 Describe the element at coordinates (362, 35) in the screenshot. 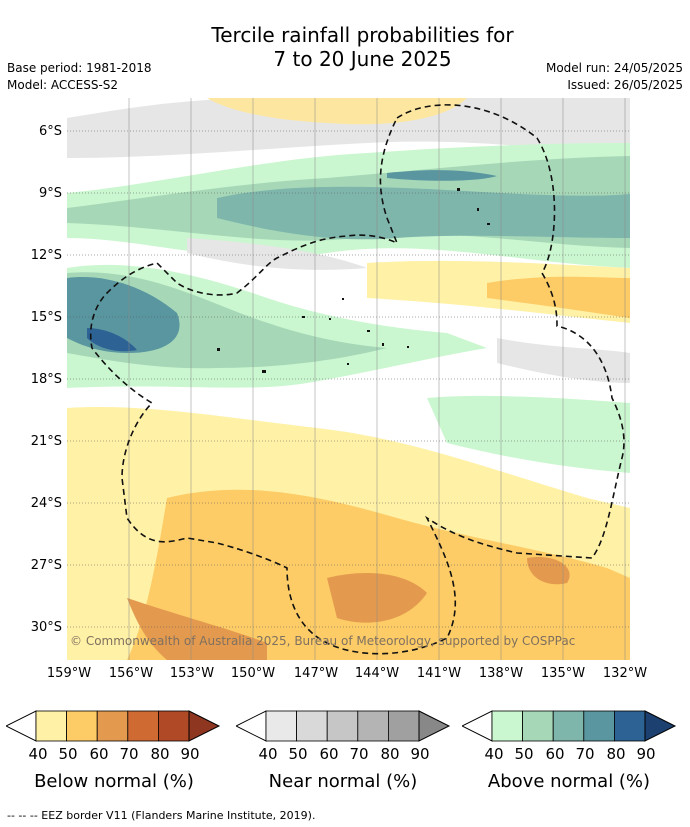

I see `map-title-line1: Tercile rainfall probabilities for` at that location.